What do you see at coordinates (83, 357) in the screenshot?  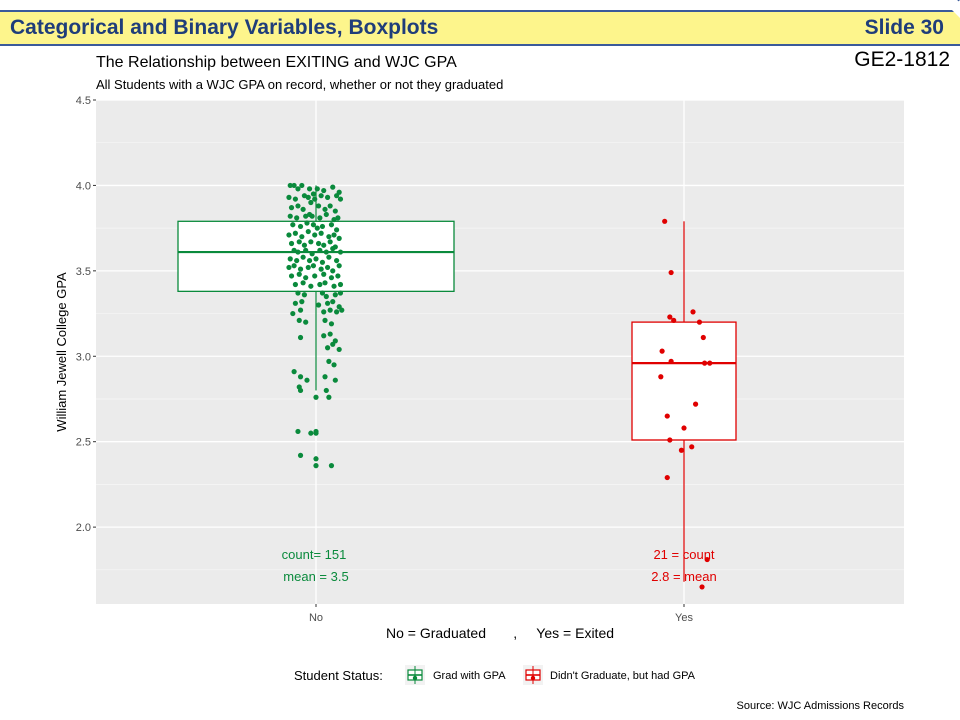 I see `y-tick-label: 3.0` at bounding box center [83, 357].